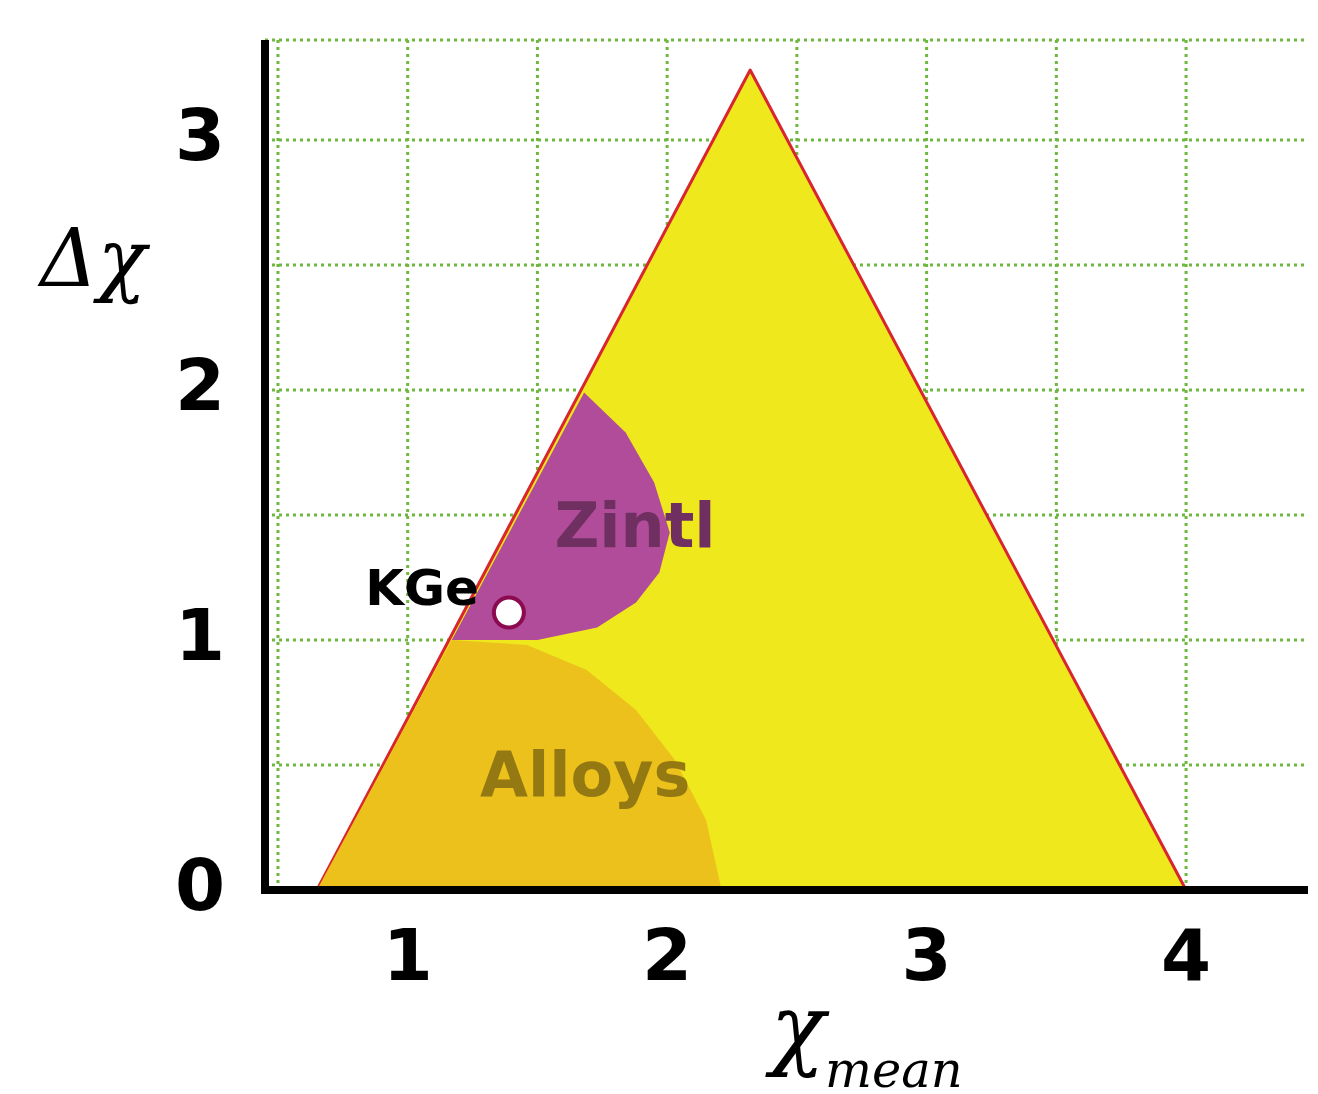 This screenshot has width=1318, height=1094. I want to click on y-tick-label: 1, so click(199, 634).